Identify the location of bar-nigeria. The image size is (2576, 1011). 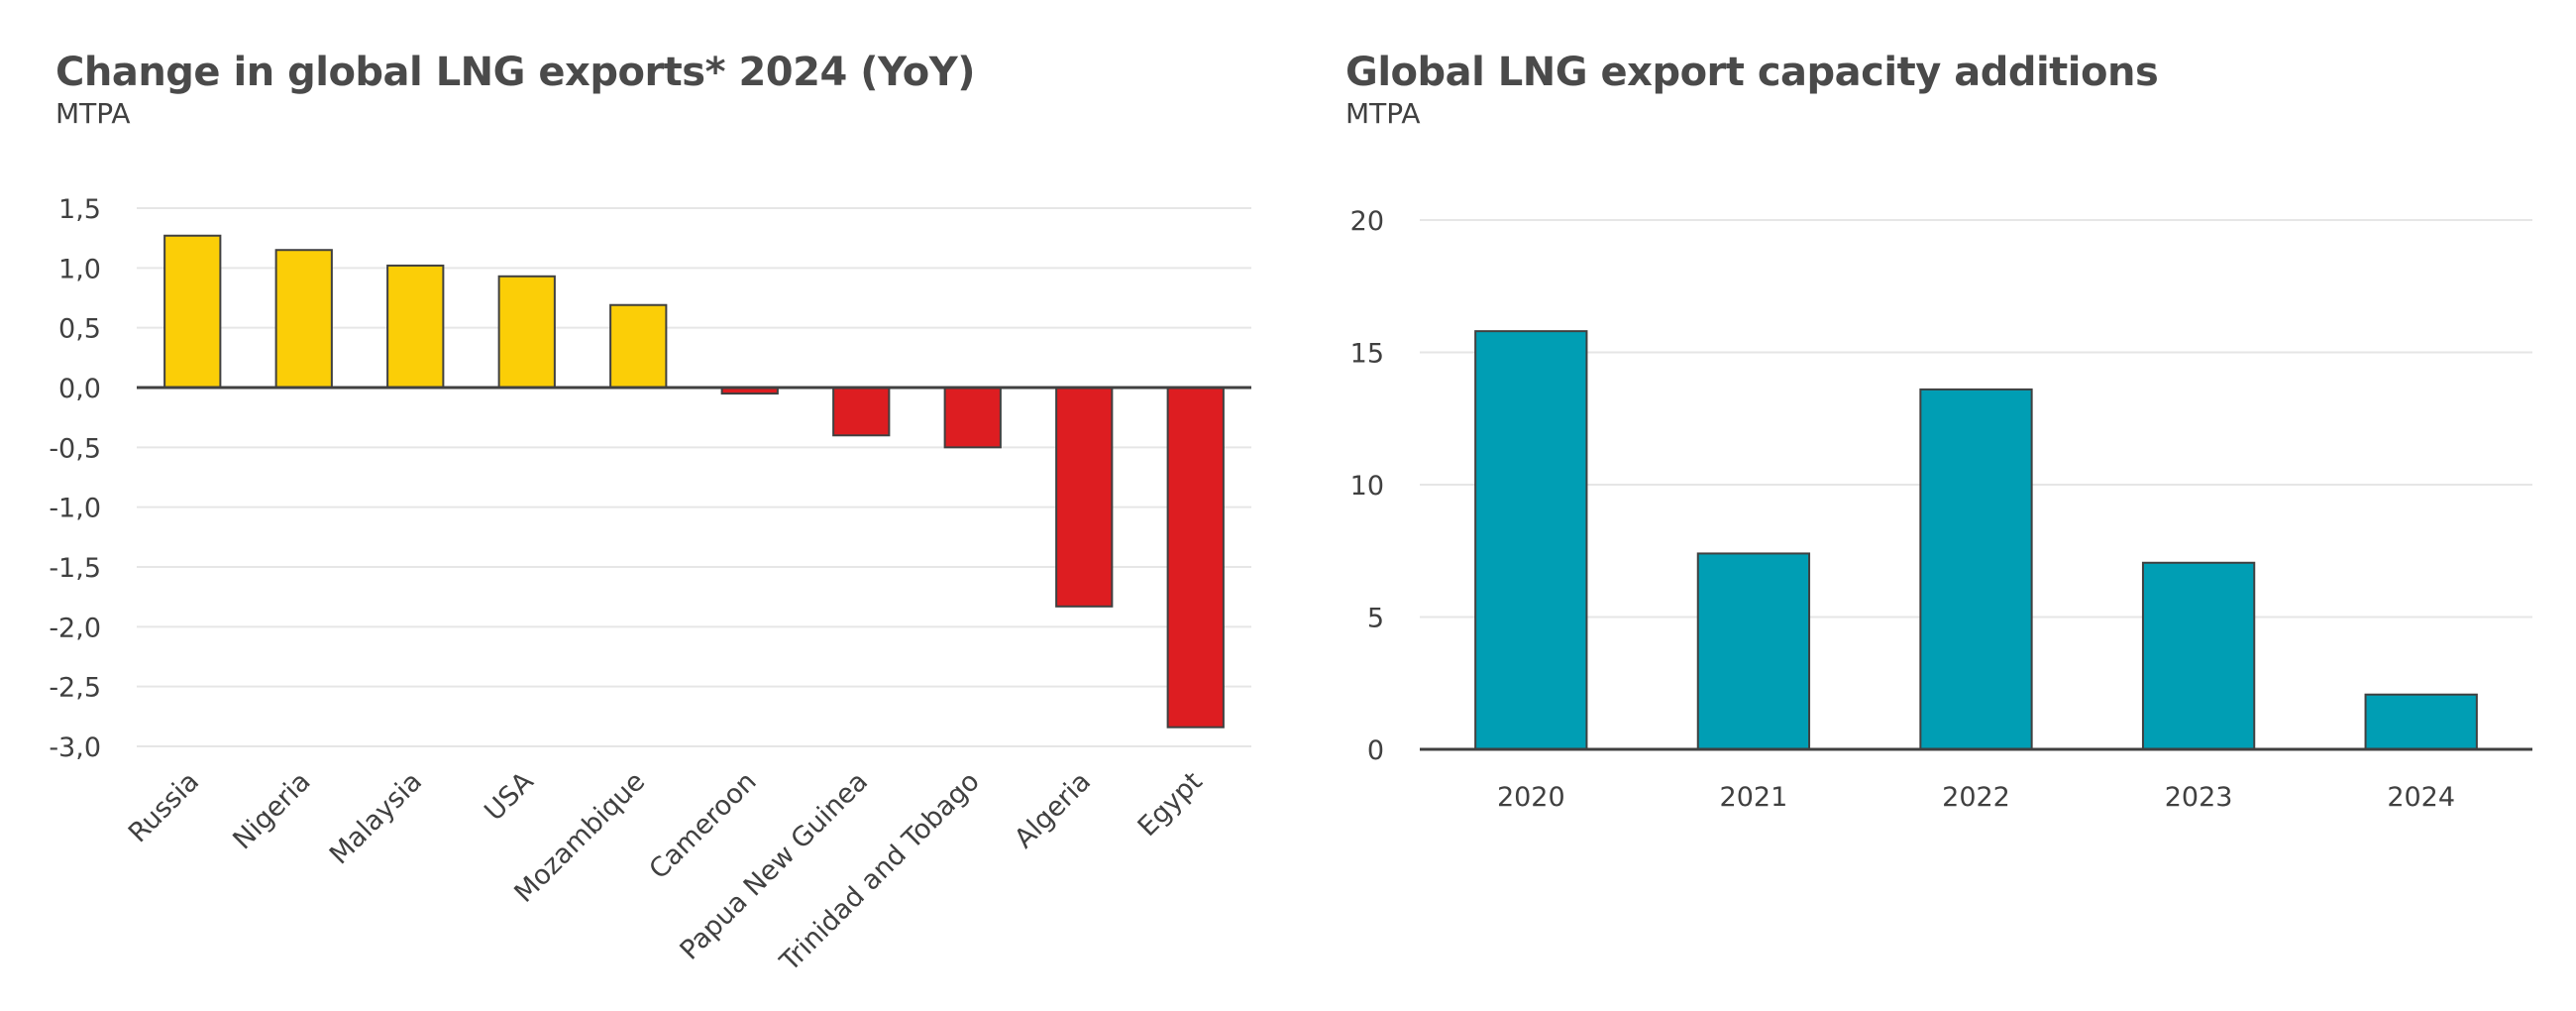
(303, 319).